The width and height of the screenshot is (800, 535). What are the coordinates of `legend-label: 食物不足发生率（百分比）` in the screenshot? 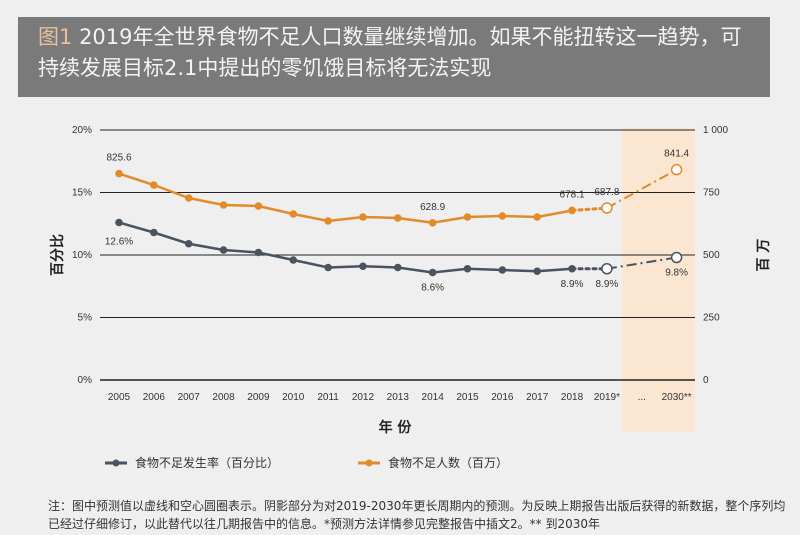 It's located at (207, 462).